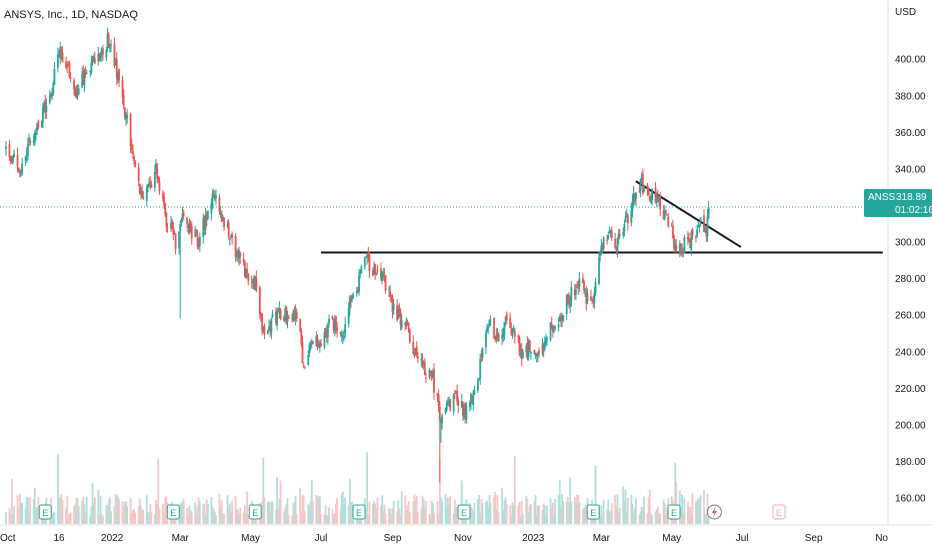 The image size is (932, 550). I want to click on price-tick-label: 220.00, so click(910, 389).